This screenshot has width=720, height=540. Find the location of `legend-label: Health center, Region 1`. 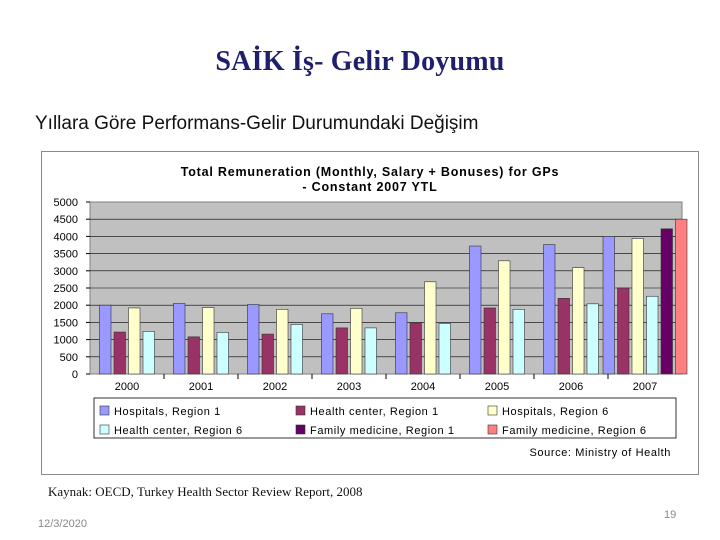

legend-label: Health center, Region 1 is located at coordinates (374, 412).